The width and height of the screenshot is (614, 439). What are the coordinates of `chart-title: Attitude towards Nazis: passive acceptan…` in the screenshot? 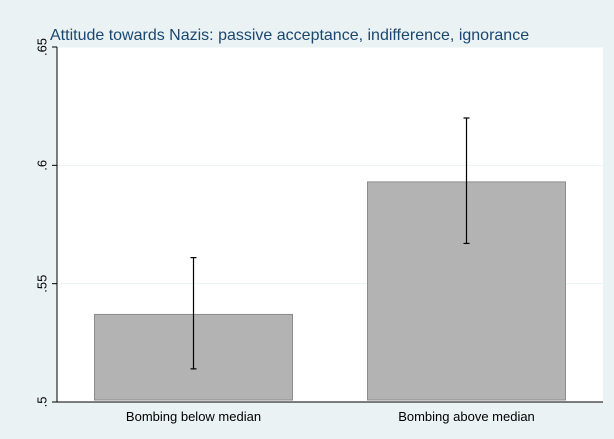 It's located at (290, 35).